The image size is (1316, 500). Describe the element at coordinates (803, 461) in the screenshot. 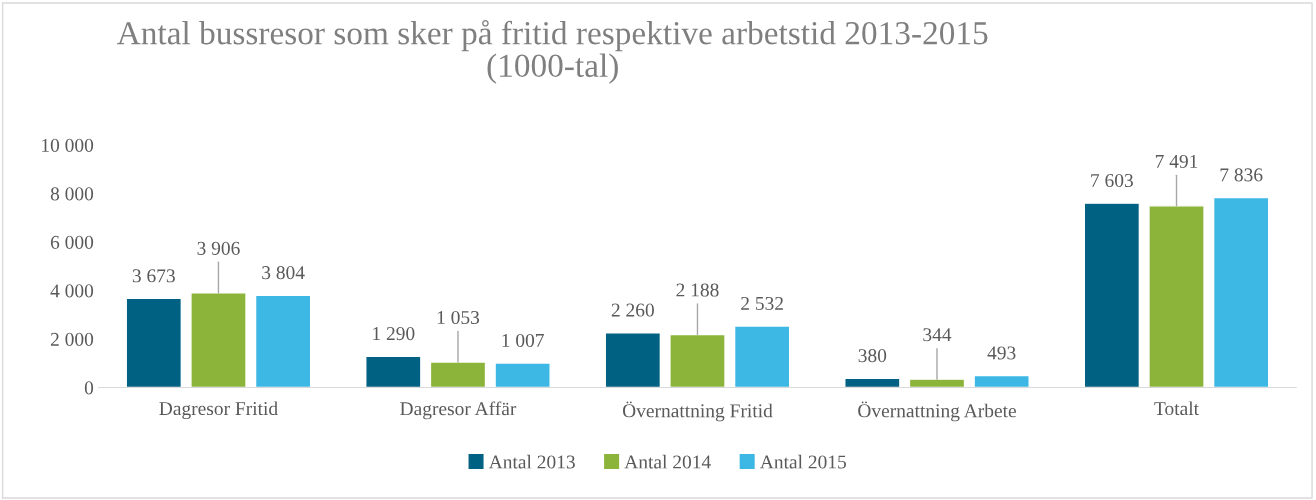

I see `legend-label: Antal 2015` at that location.